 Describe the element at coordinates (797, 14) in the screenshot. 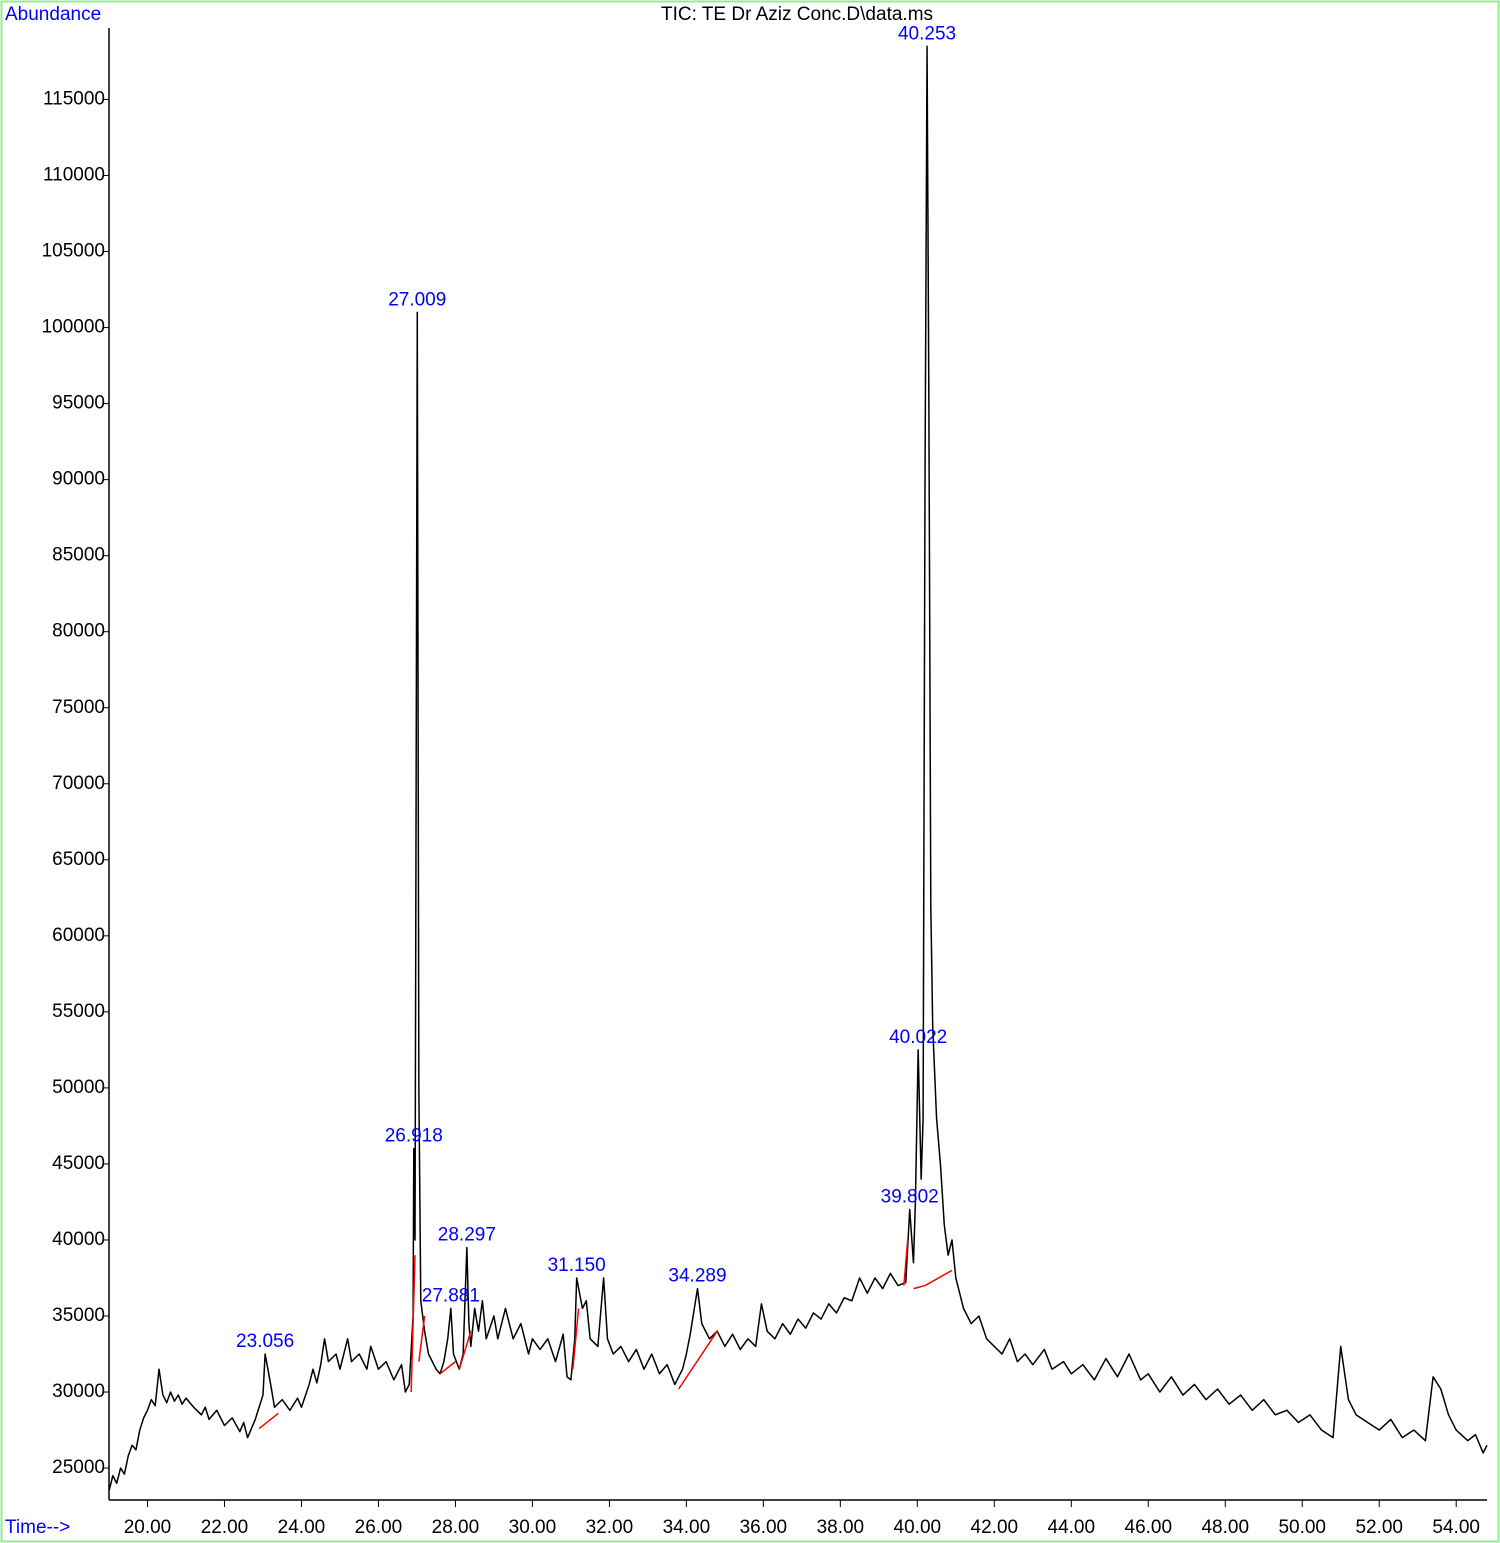

I see `chart-title: TIC: TE Dr Aziz Conc.D\data.ms` at that location.